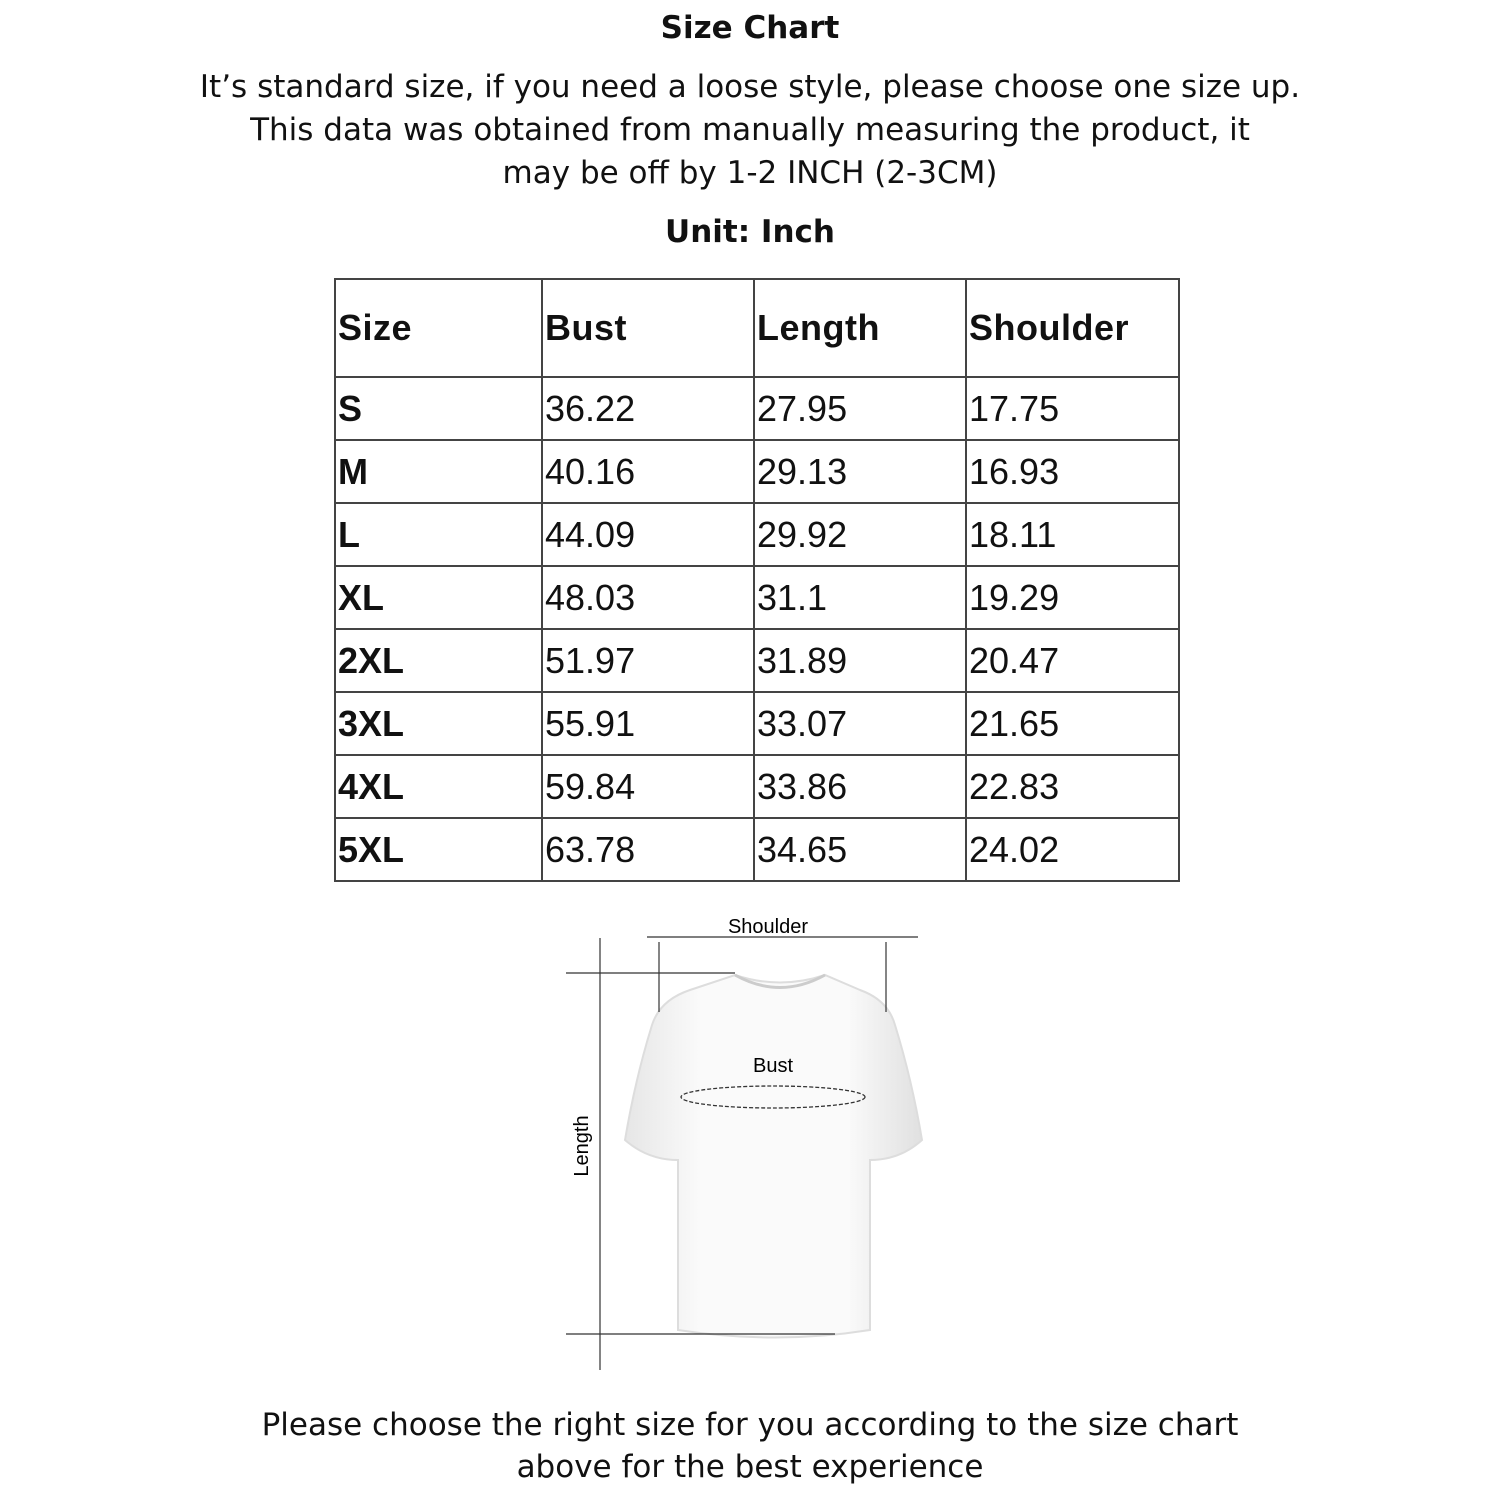 The height and width of the screenshot is (1500, 1500). Describe the element at coordinates (773, 1097) in the screenshot. I see `bust-ellipse` at that location.